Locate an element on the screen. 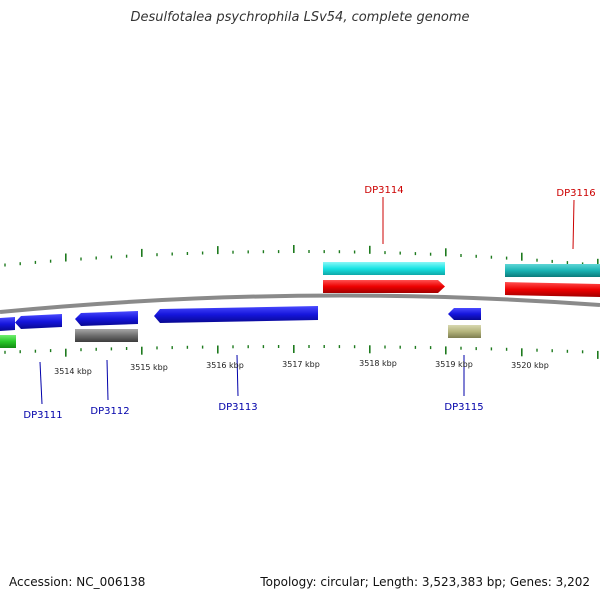 This screenshot has width=600, height=600. scale-ticks-outer is located at coordinates (301, 256).